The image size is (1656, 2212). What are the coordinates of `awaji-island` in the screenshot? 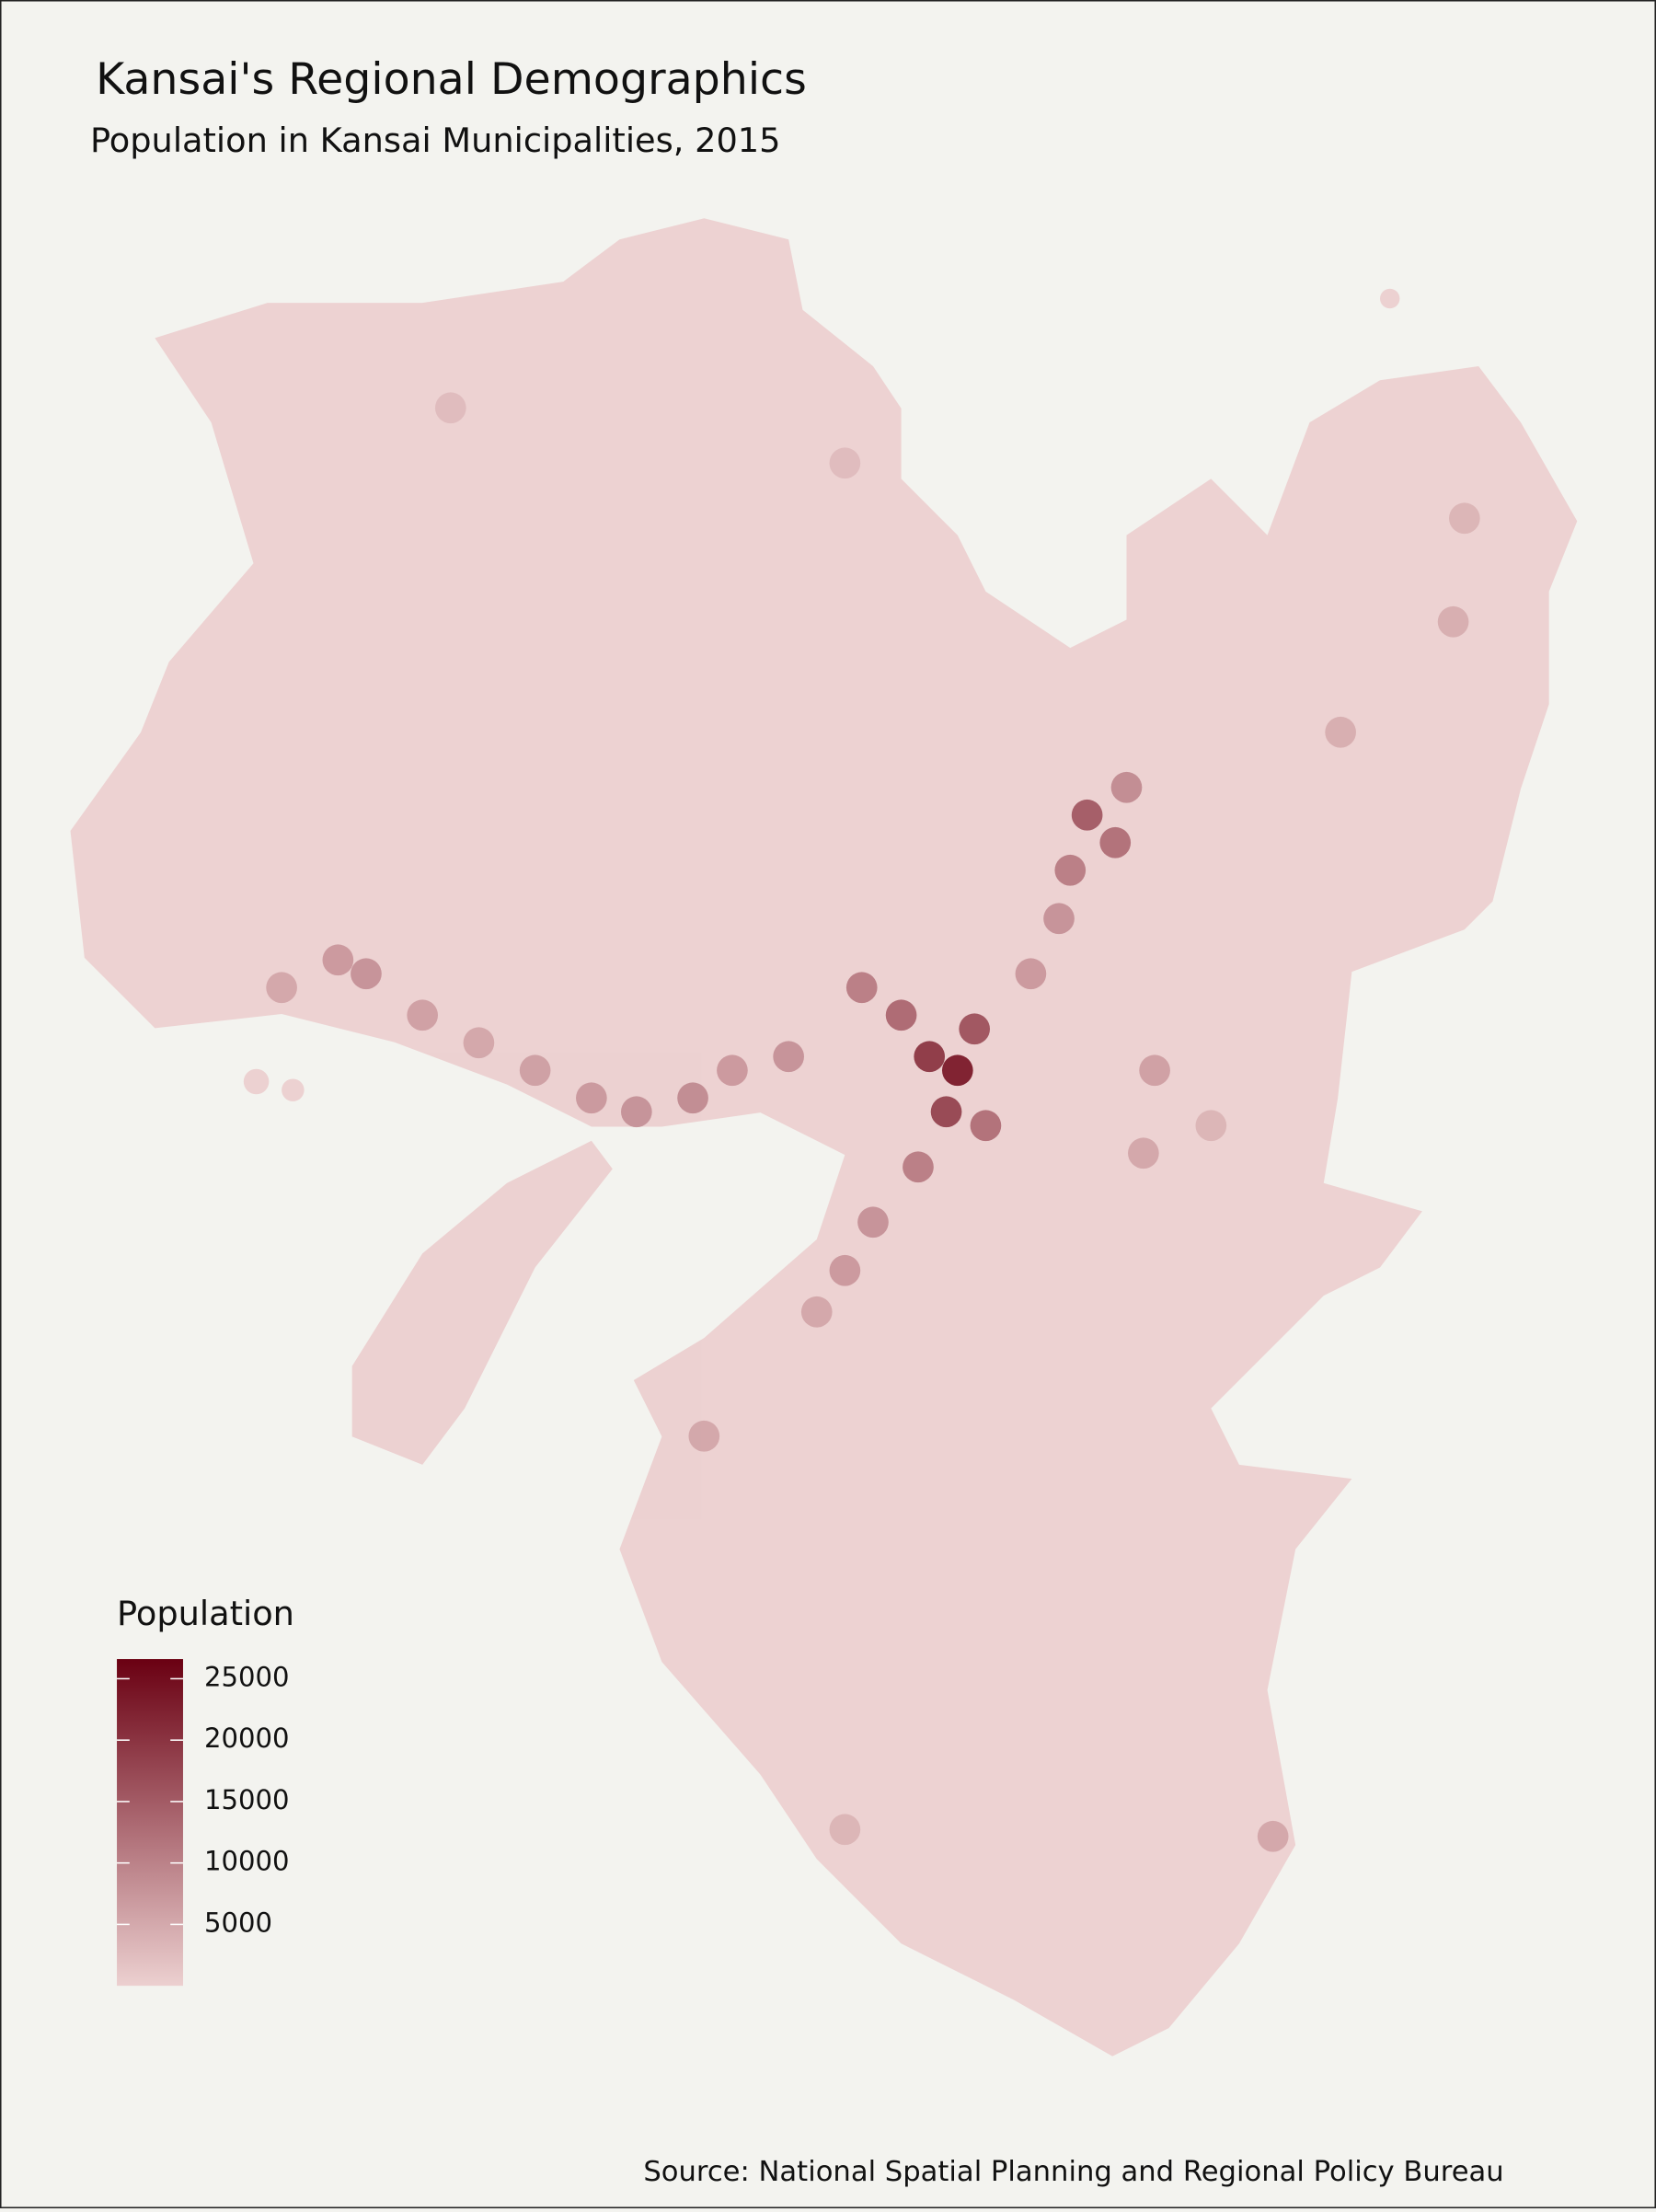 It's located at (482, 1302).